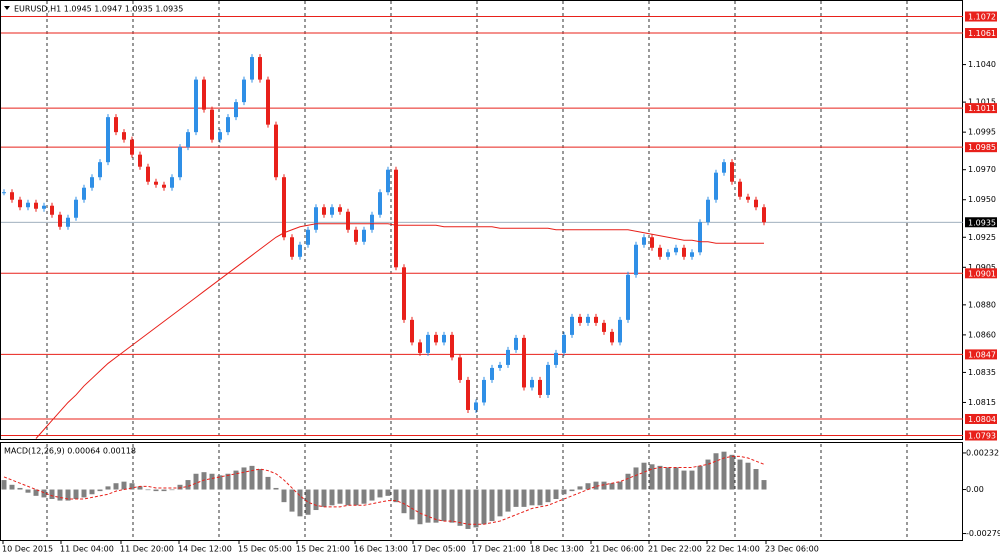  What do you see at coordinates (982, 108) in the screenshot?
I see `level-label: 1.1011` at bounding box center [982, 108].